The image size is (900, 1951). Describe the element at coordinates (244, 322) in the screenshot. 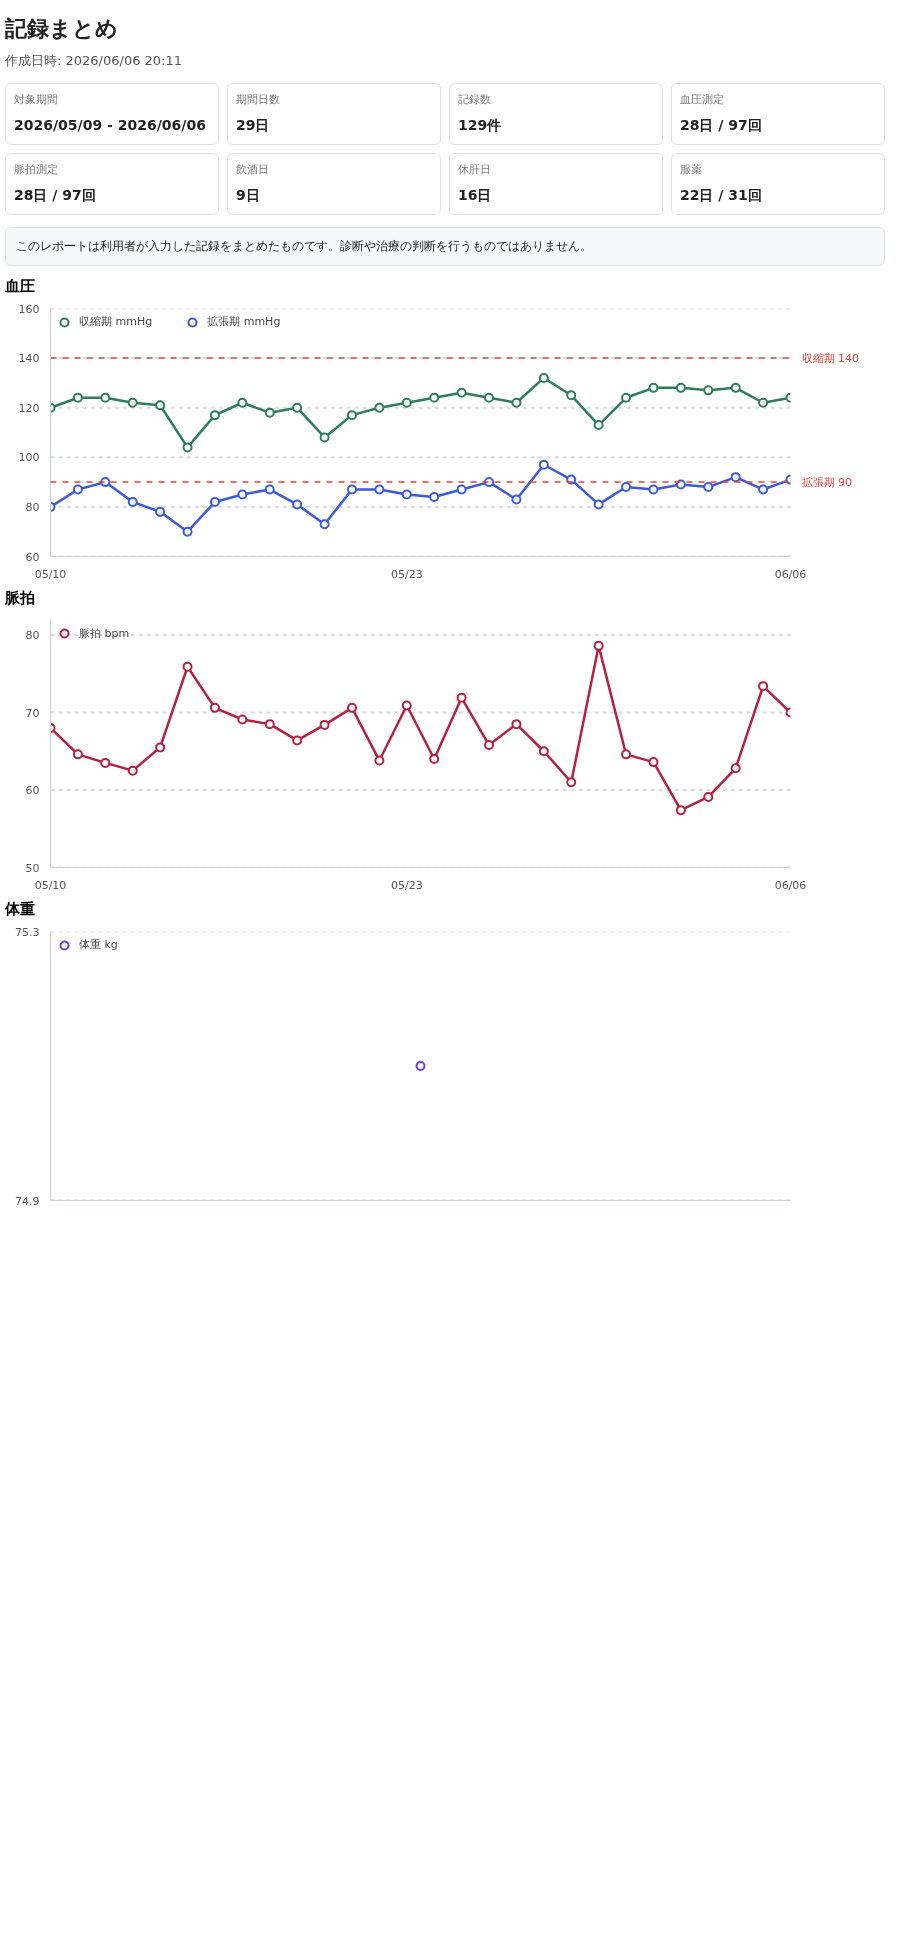

I see `legend-label: 拡張期 mmHg` at that location.